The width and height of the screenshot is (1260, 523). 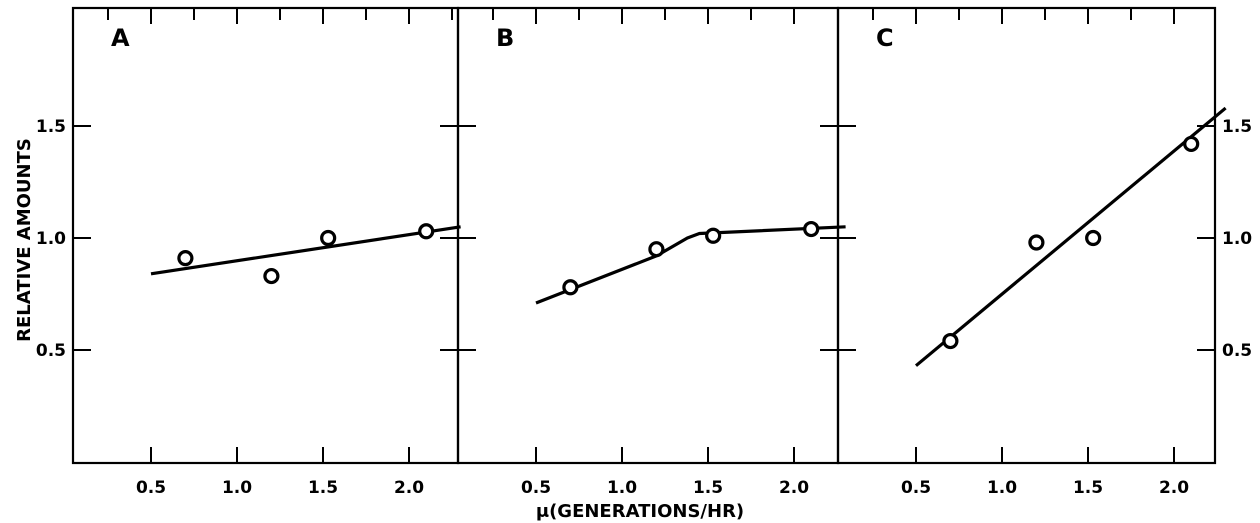 What do you see at coordinates (120, 38) in the screenshot?
I see `panel-label: A` at bounding box center [120, 38].